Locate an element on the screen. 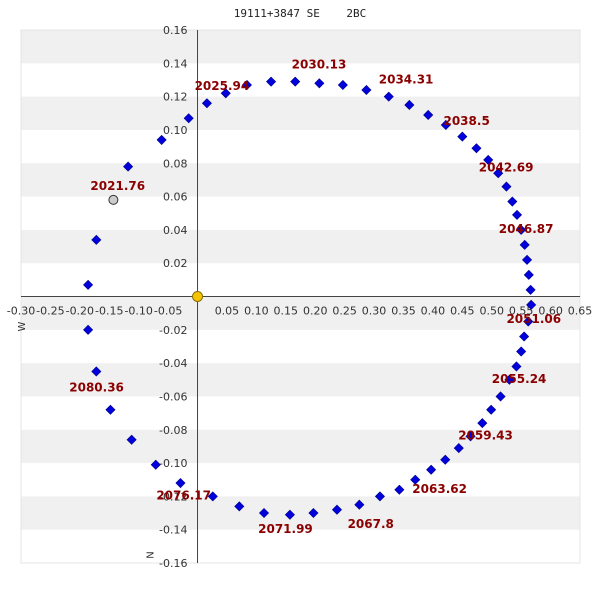  y-tick-label: -0.02 is located at coordinates (173, 330).